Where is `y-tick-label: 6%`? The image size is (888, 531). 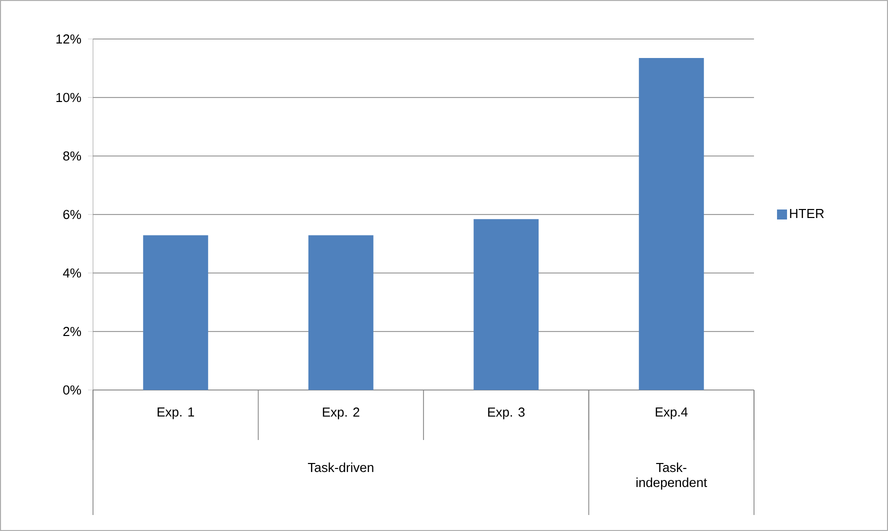 y-tick-label: 6% is located at coordinates (72, 215).